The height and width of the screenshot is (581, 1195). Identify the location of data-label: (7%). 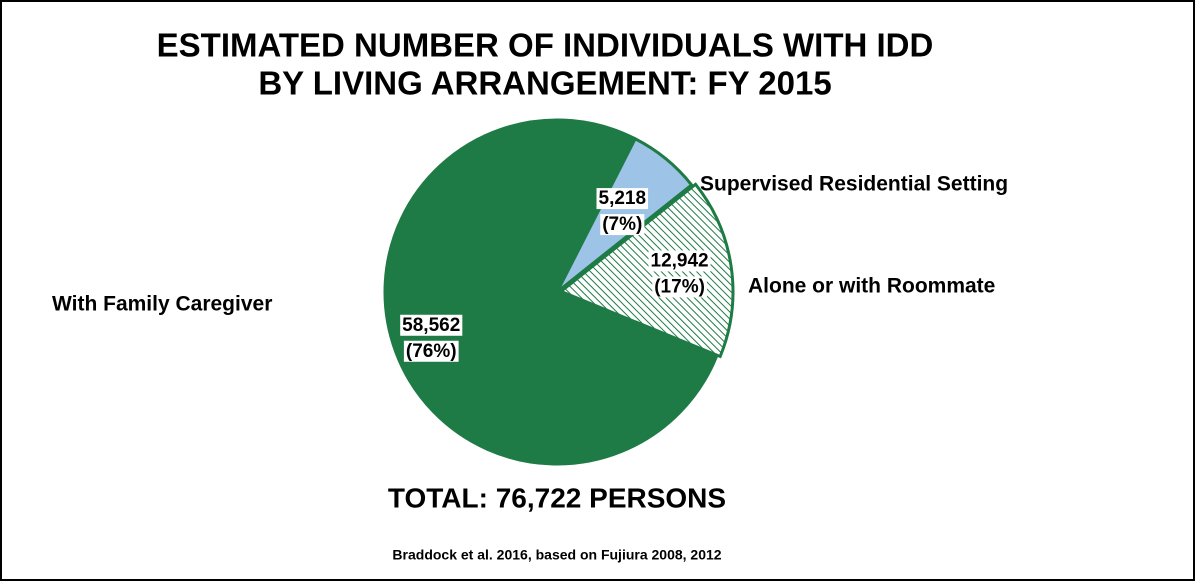
(622, 224).